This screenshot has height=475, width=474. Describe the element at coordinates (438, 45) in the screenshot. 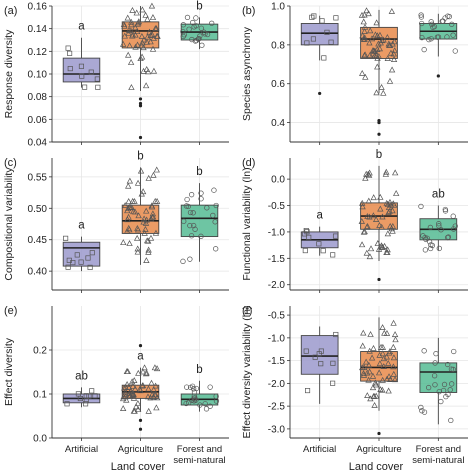

I see `box-forest-and-semi-natural` at that location.